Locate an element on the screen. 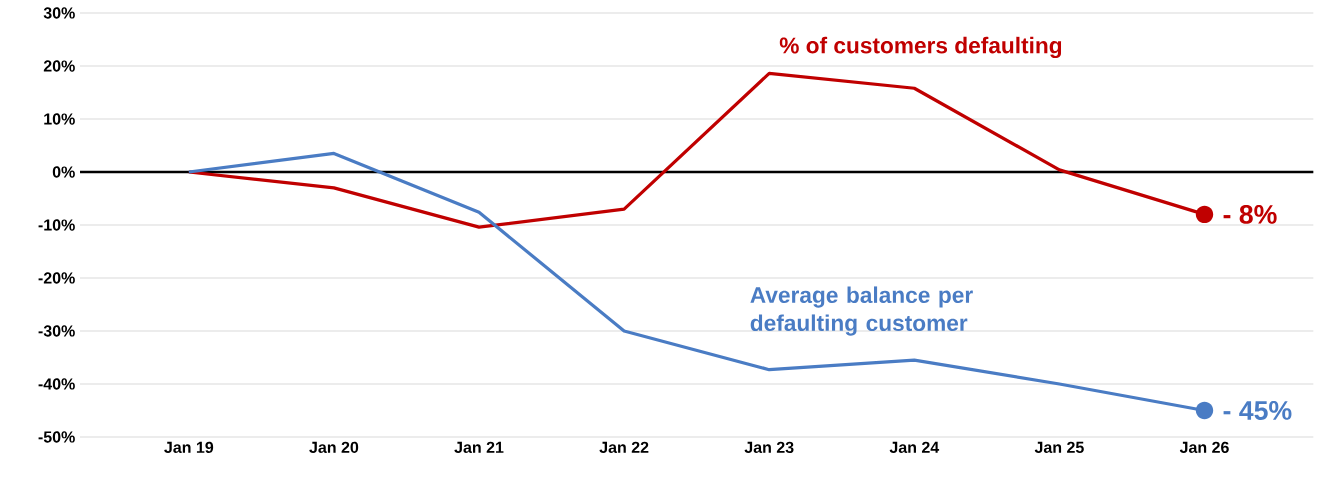  y-tick-label: -30% is located at coordinates (56, 331).